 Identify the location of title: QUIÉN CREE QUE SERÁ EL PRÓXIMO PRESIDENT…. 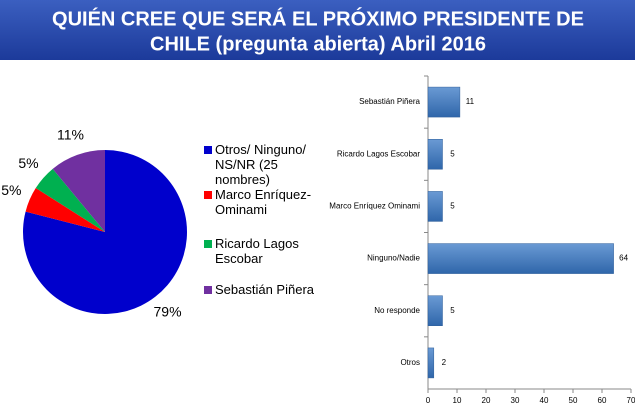
(318, 18).